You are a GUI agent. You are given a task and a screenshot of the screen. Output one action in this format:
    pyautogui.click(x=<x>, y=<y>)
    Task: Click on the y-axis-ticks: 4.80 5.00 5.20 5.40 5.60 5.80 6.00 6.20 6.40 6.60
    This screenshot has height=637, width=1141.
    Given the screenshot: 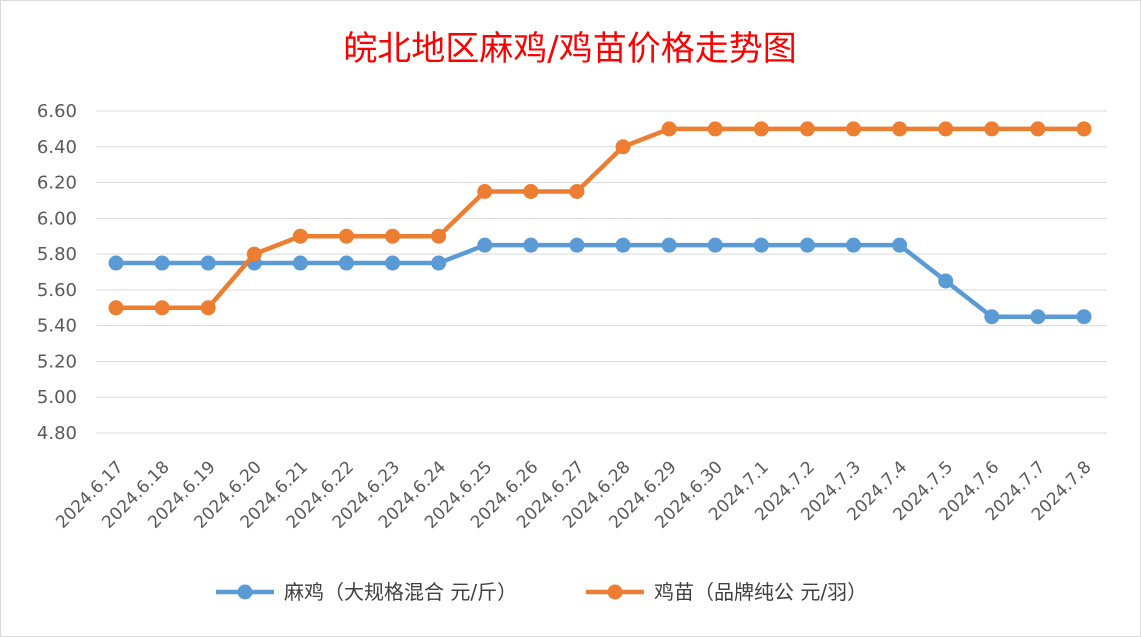 What is the action you would take?
    pyautogui.click(x=57, y=272)
    